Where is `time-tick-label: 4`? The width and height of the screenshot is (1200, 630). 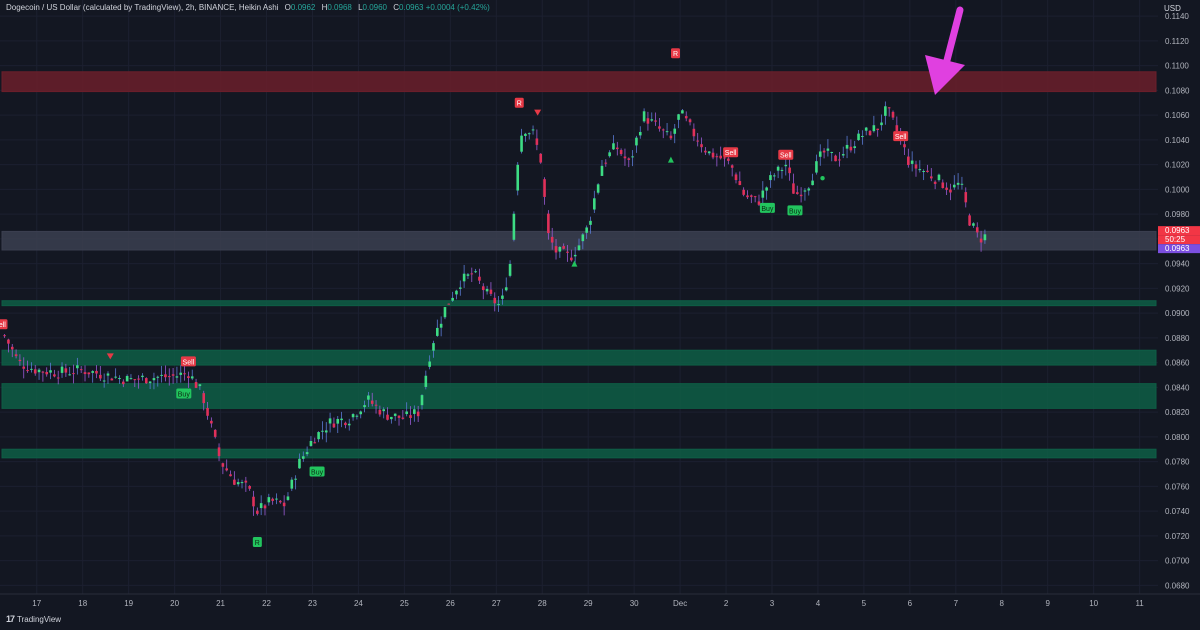 time-tick-label: 4 is located at coordinates (818, 603).